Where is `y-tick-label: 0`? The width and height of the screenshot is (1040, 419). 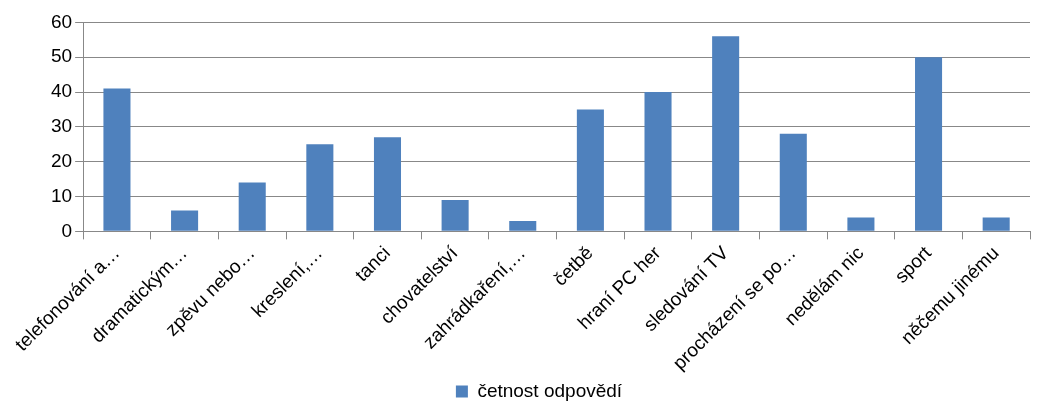 y-tick-label: 0 is located at coordinates (67, 230).